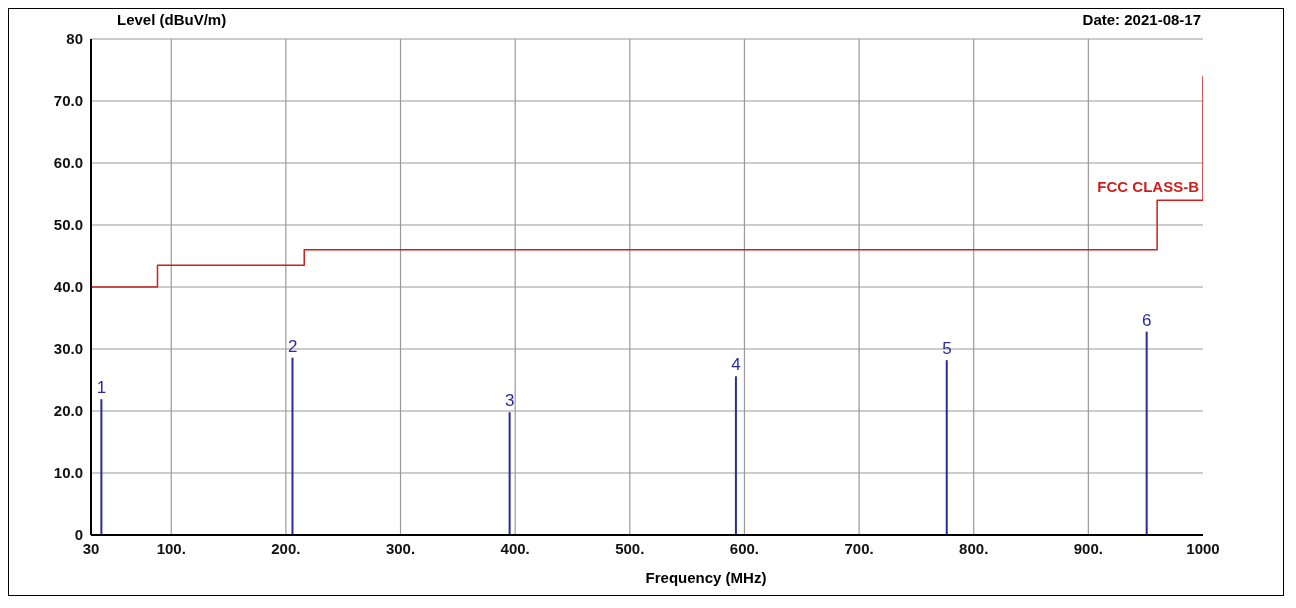 This screenshot has width=1296, height=608. What do you see at coordinates (68, 163) in the screenshot?
I see `y-tick-label: 60.0` at bounding box center [68, 163].